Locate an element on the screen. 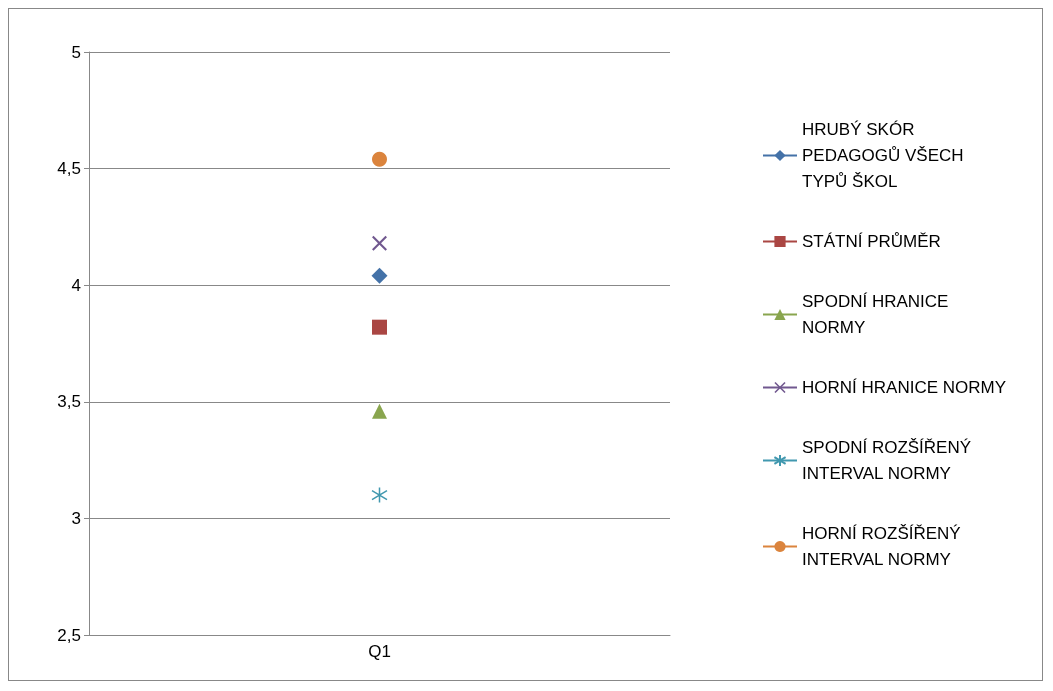 This screenshot has height=691, width=1053. legend-label: STÁTNÍ PRŮMĚR is located at coordinates (871, 241).